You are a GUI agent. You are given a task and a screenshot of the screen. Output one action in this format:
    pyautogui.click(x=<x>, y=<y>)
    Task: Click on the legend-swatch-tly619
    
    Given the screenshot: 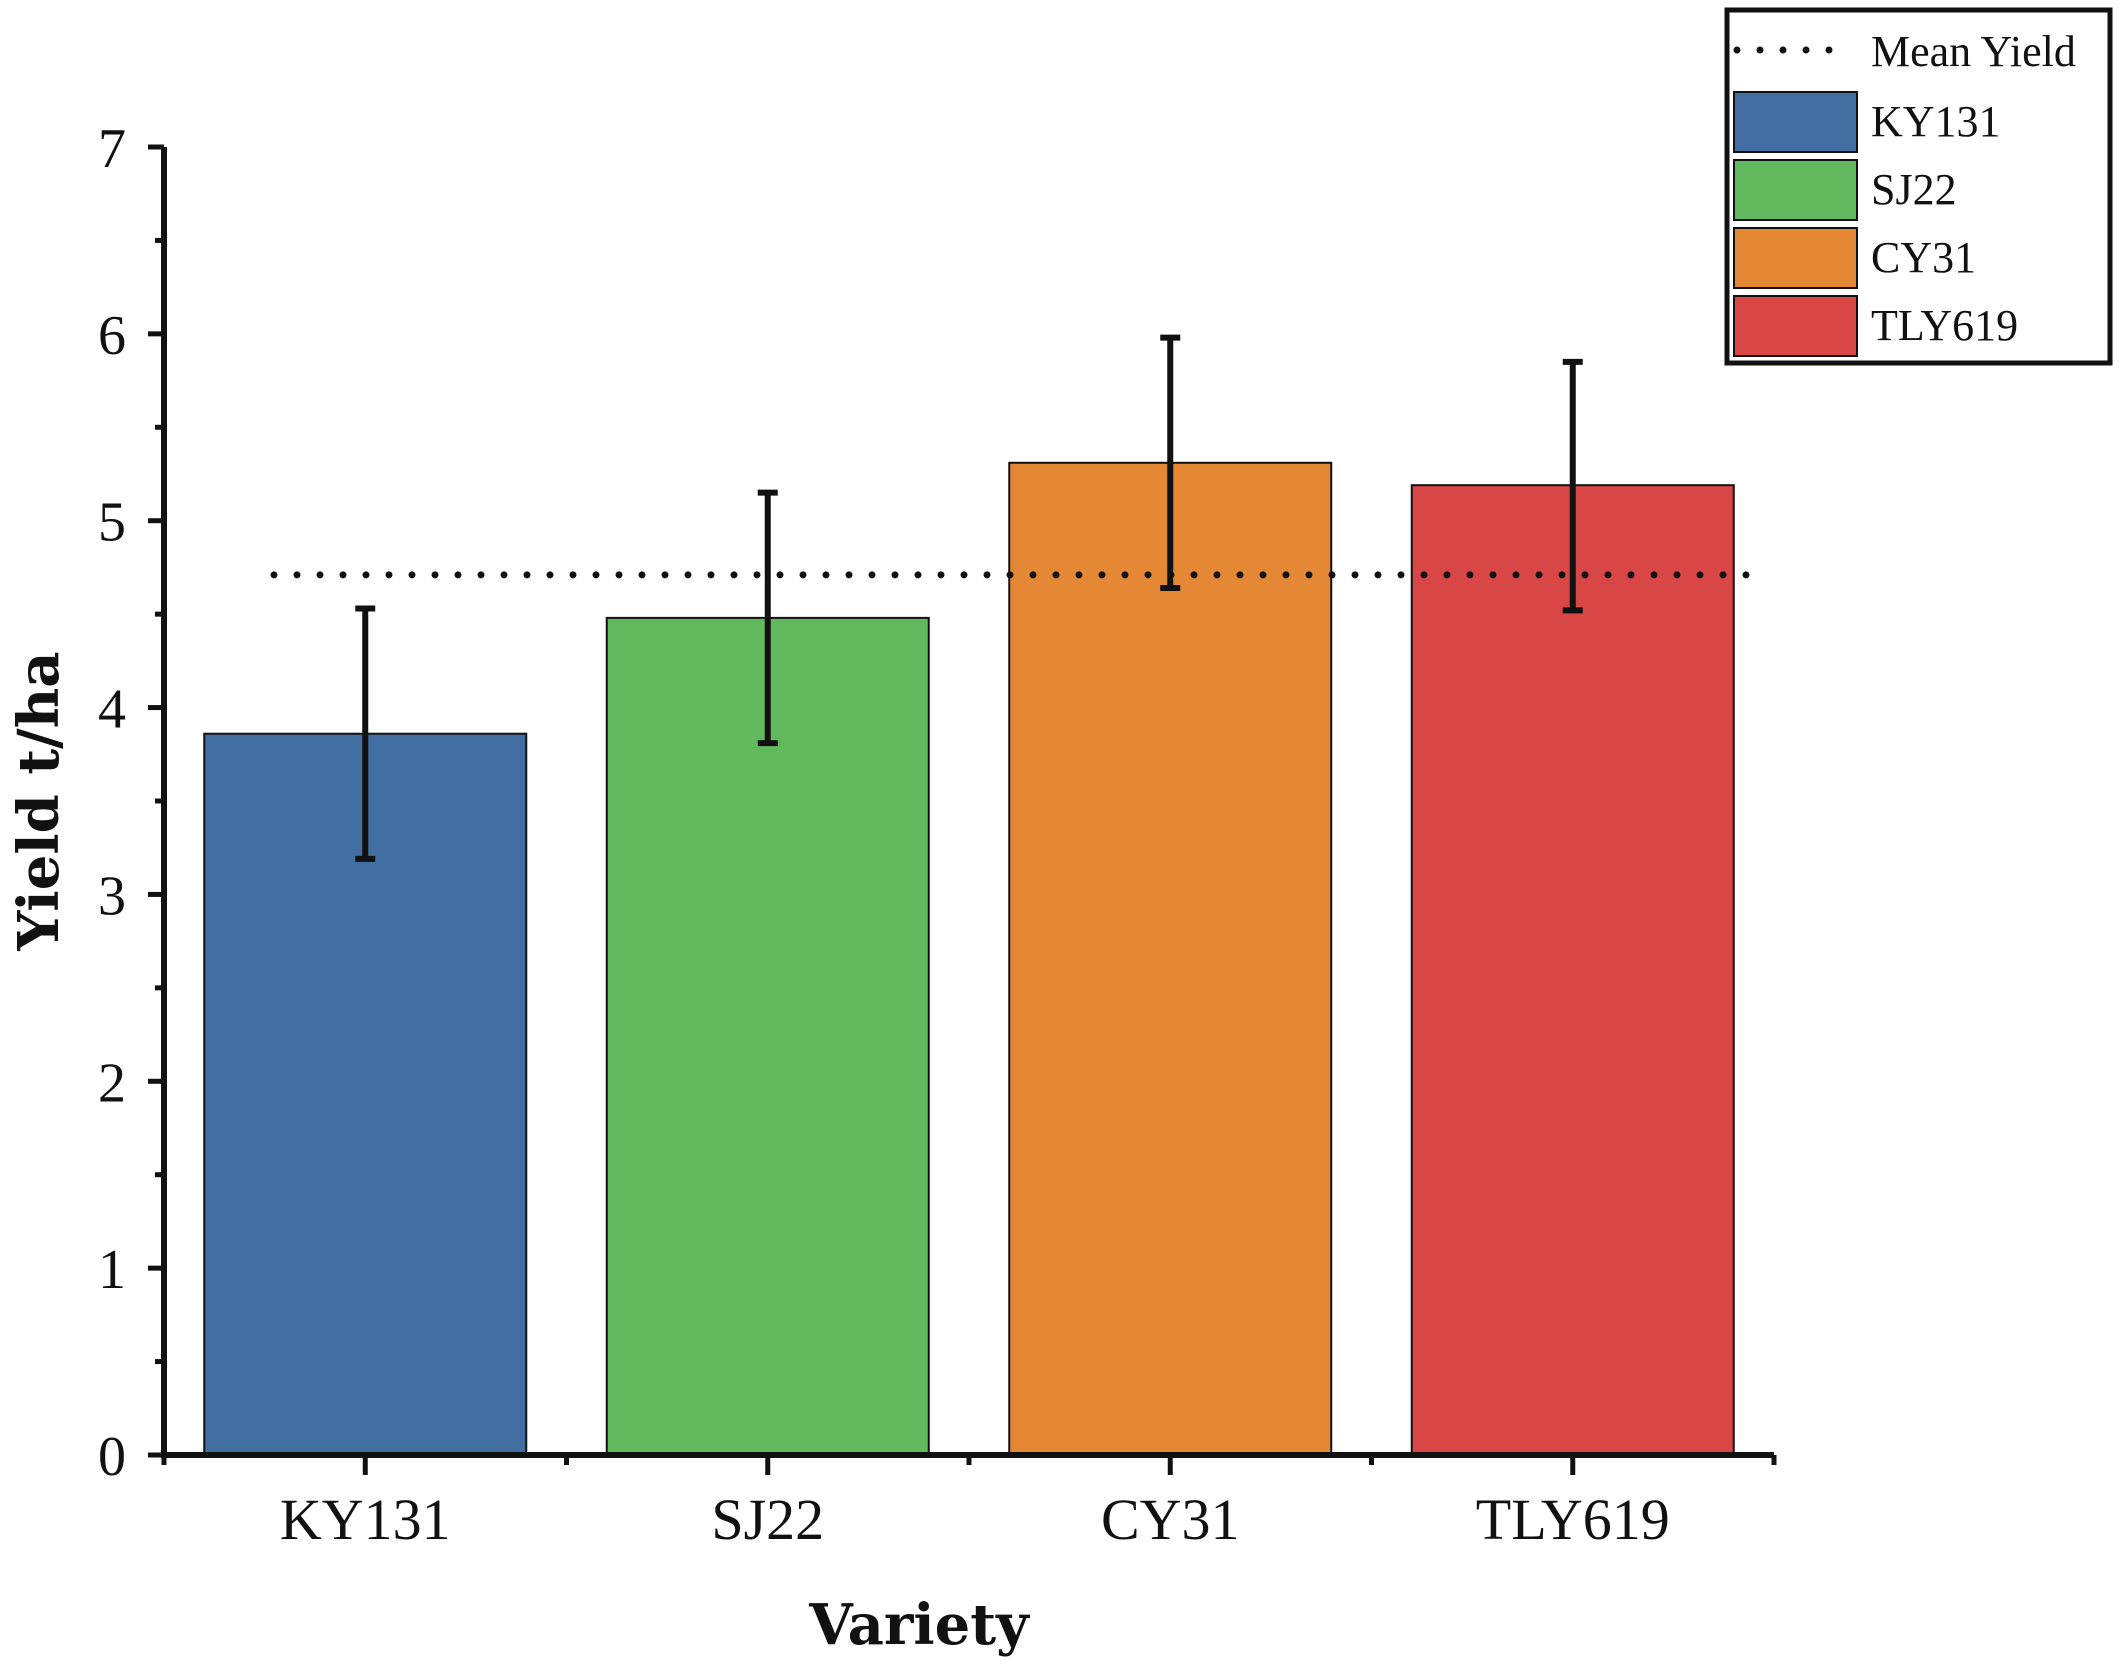 What is the action you would take?
    pyautogui.click(x=1795, y=326)
    